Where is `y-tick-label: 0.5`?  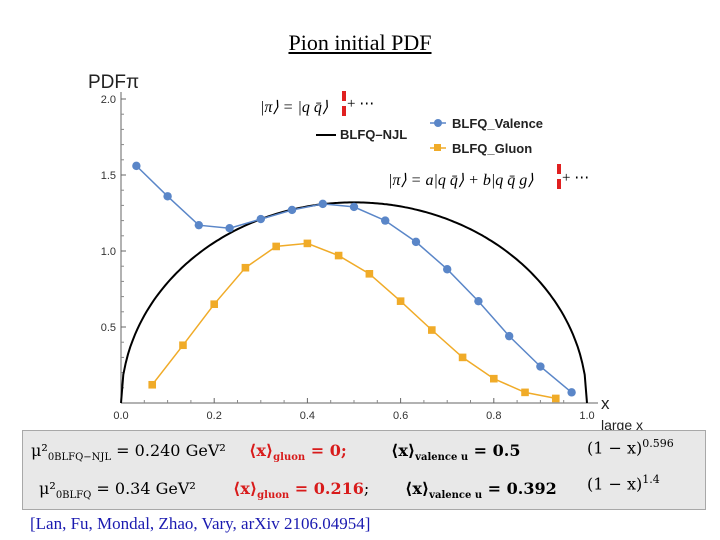
y-tick-label: 0.5 is located at coordinates (108, 328).